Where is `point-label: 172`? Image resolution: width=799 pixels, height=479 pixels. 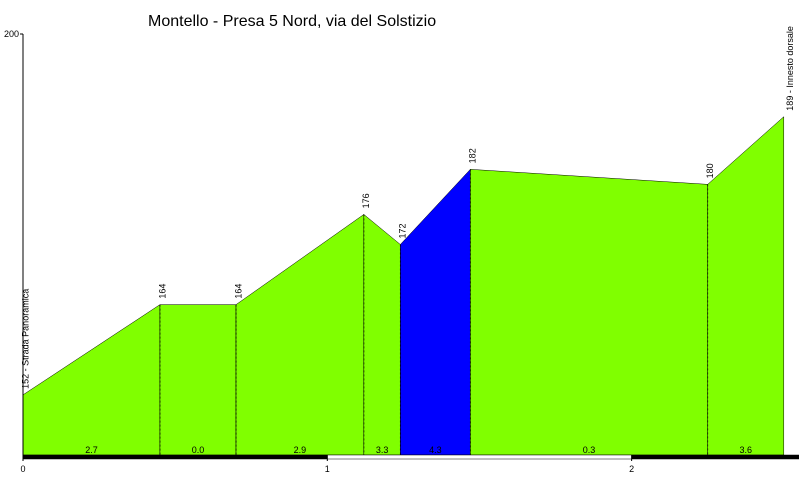
point-label: 172 is located at coordinates (403, 230).